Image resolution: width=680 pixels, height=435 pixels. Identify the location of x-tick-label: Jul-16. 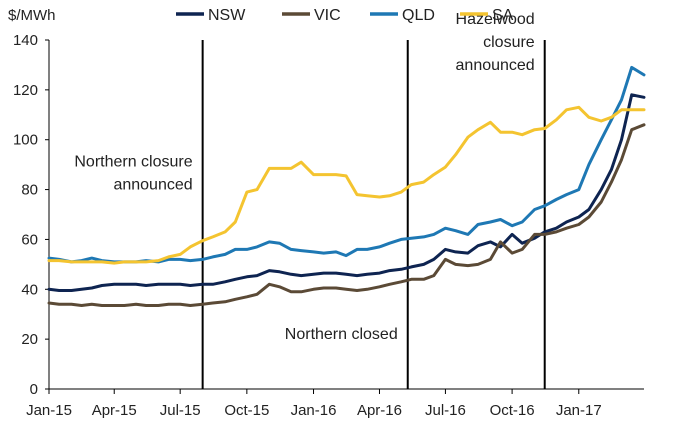
(445, 410).